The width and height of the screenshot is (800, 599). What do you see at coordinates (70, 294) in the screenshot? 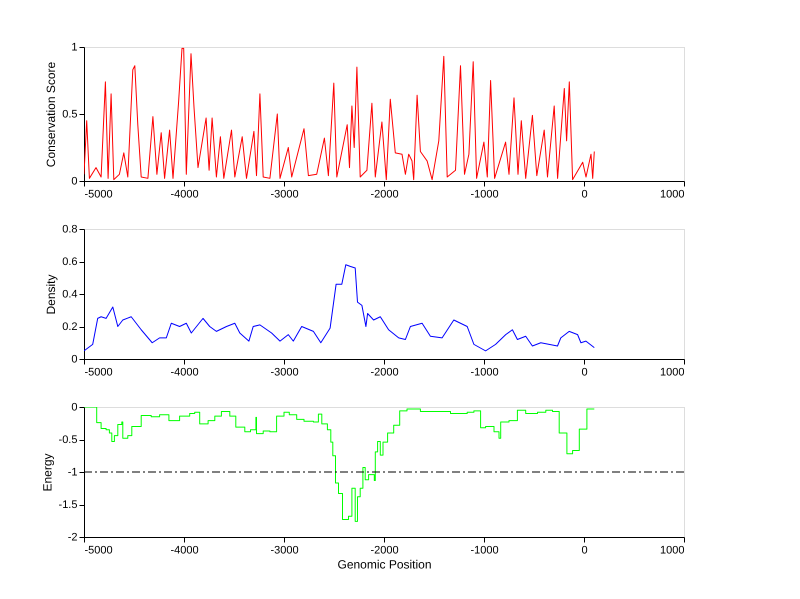
I see `y-tick-label: 0.4` at bounding box center [70, 294].